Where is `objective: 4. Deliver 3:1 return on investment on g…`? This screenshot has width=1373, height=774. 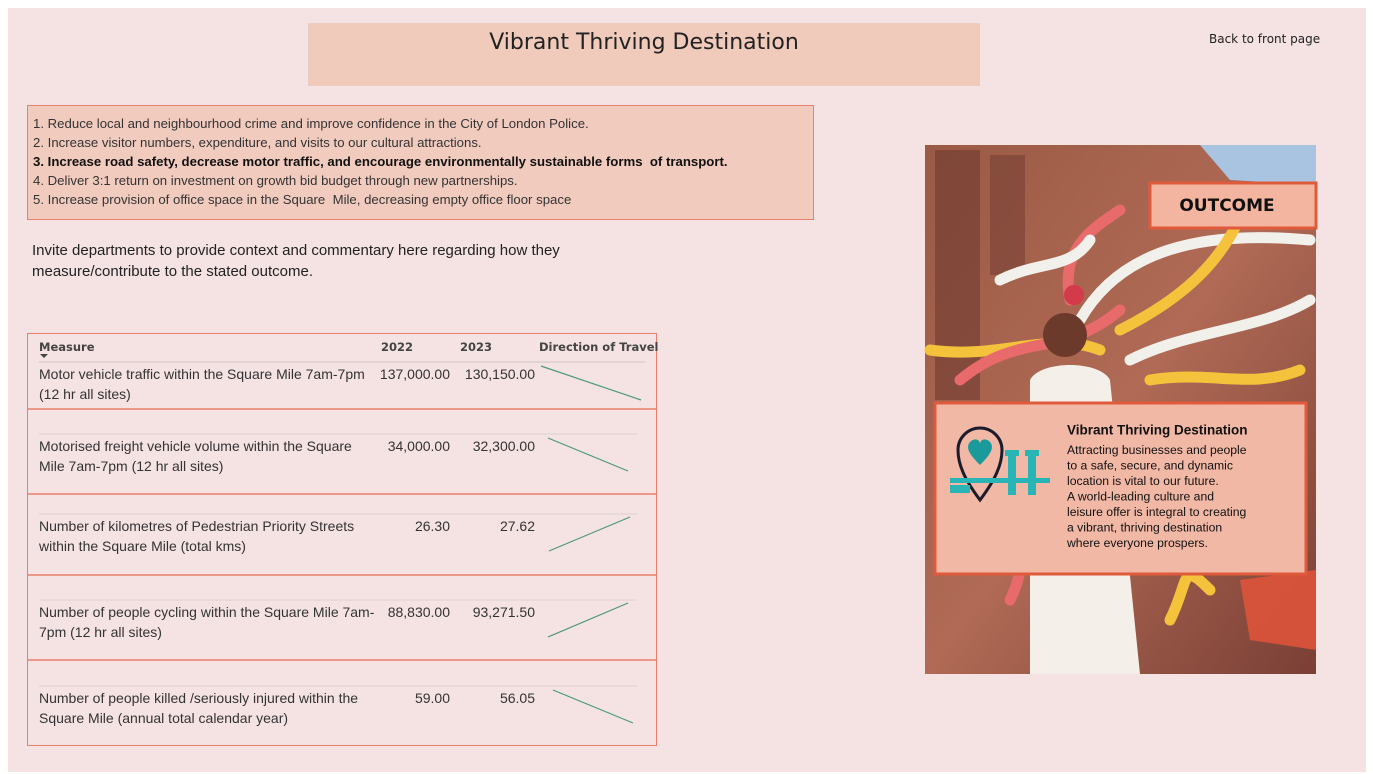
objective: 4. Deliver 3:1 return on investment on g… is located at coordinates (275, 180).